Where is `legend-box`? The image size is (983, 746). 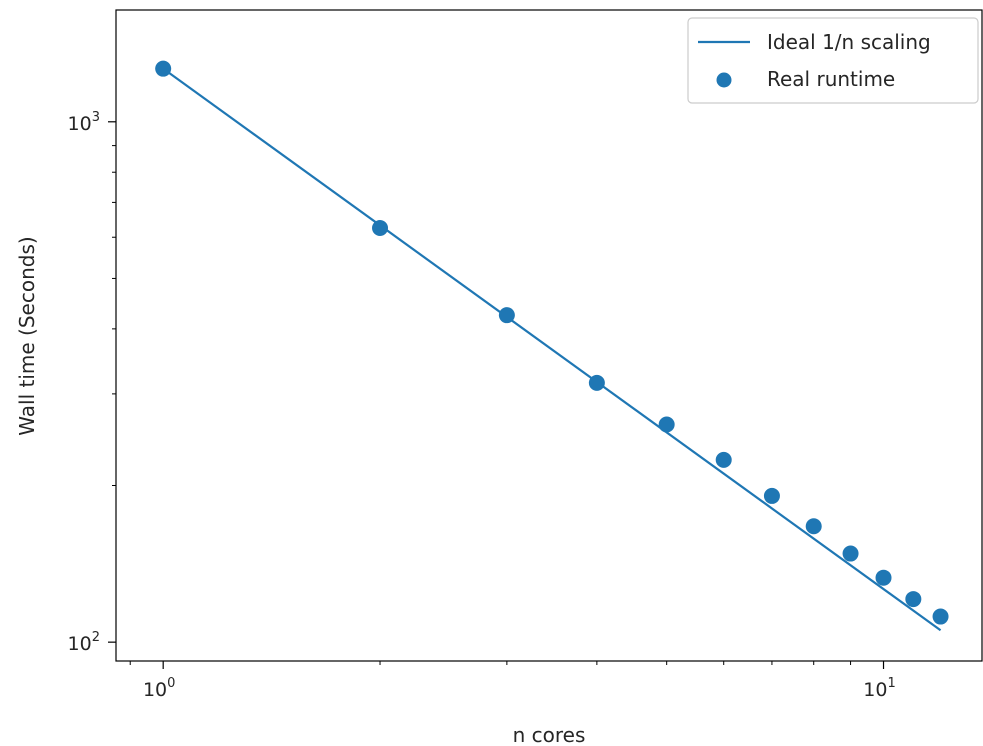
legend-box is located at coordinates (833, 60).